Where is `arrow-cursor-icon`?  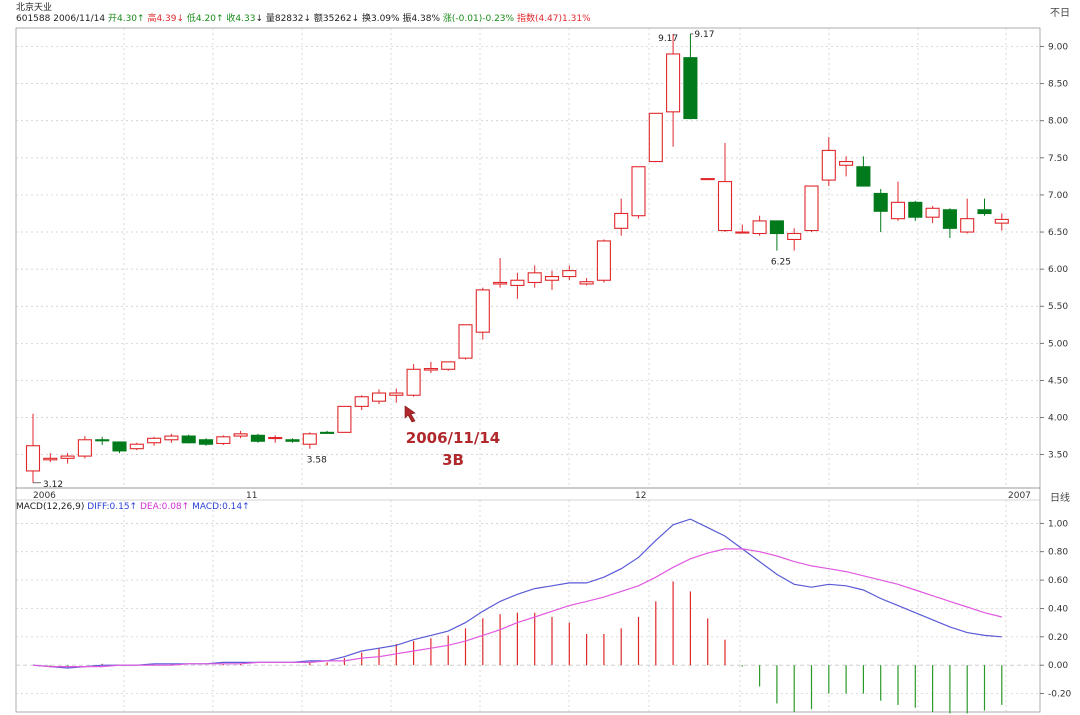 arrow-cursor-icon is located at coordinates (410, 414).